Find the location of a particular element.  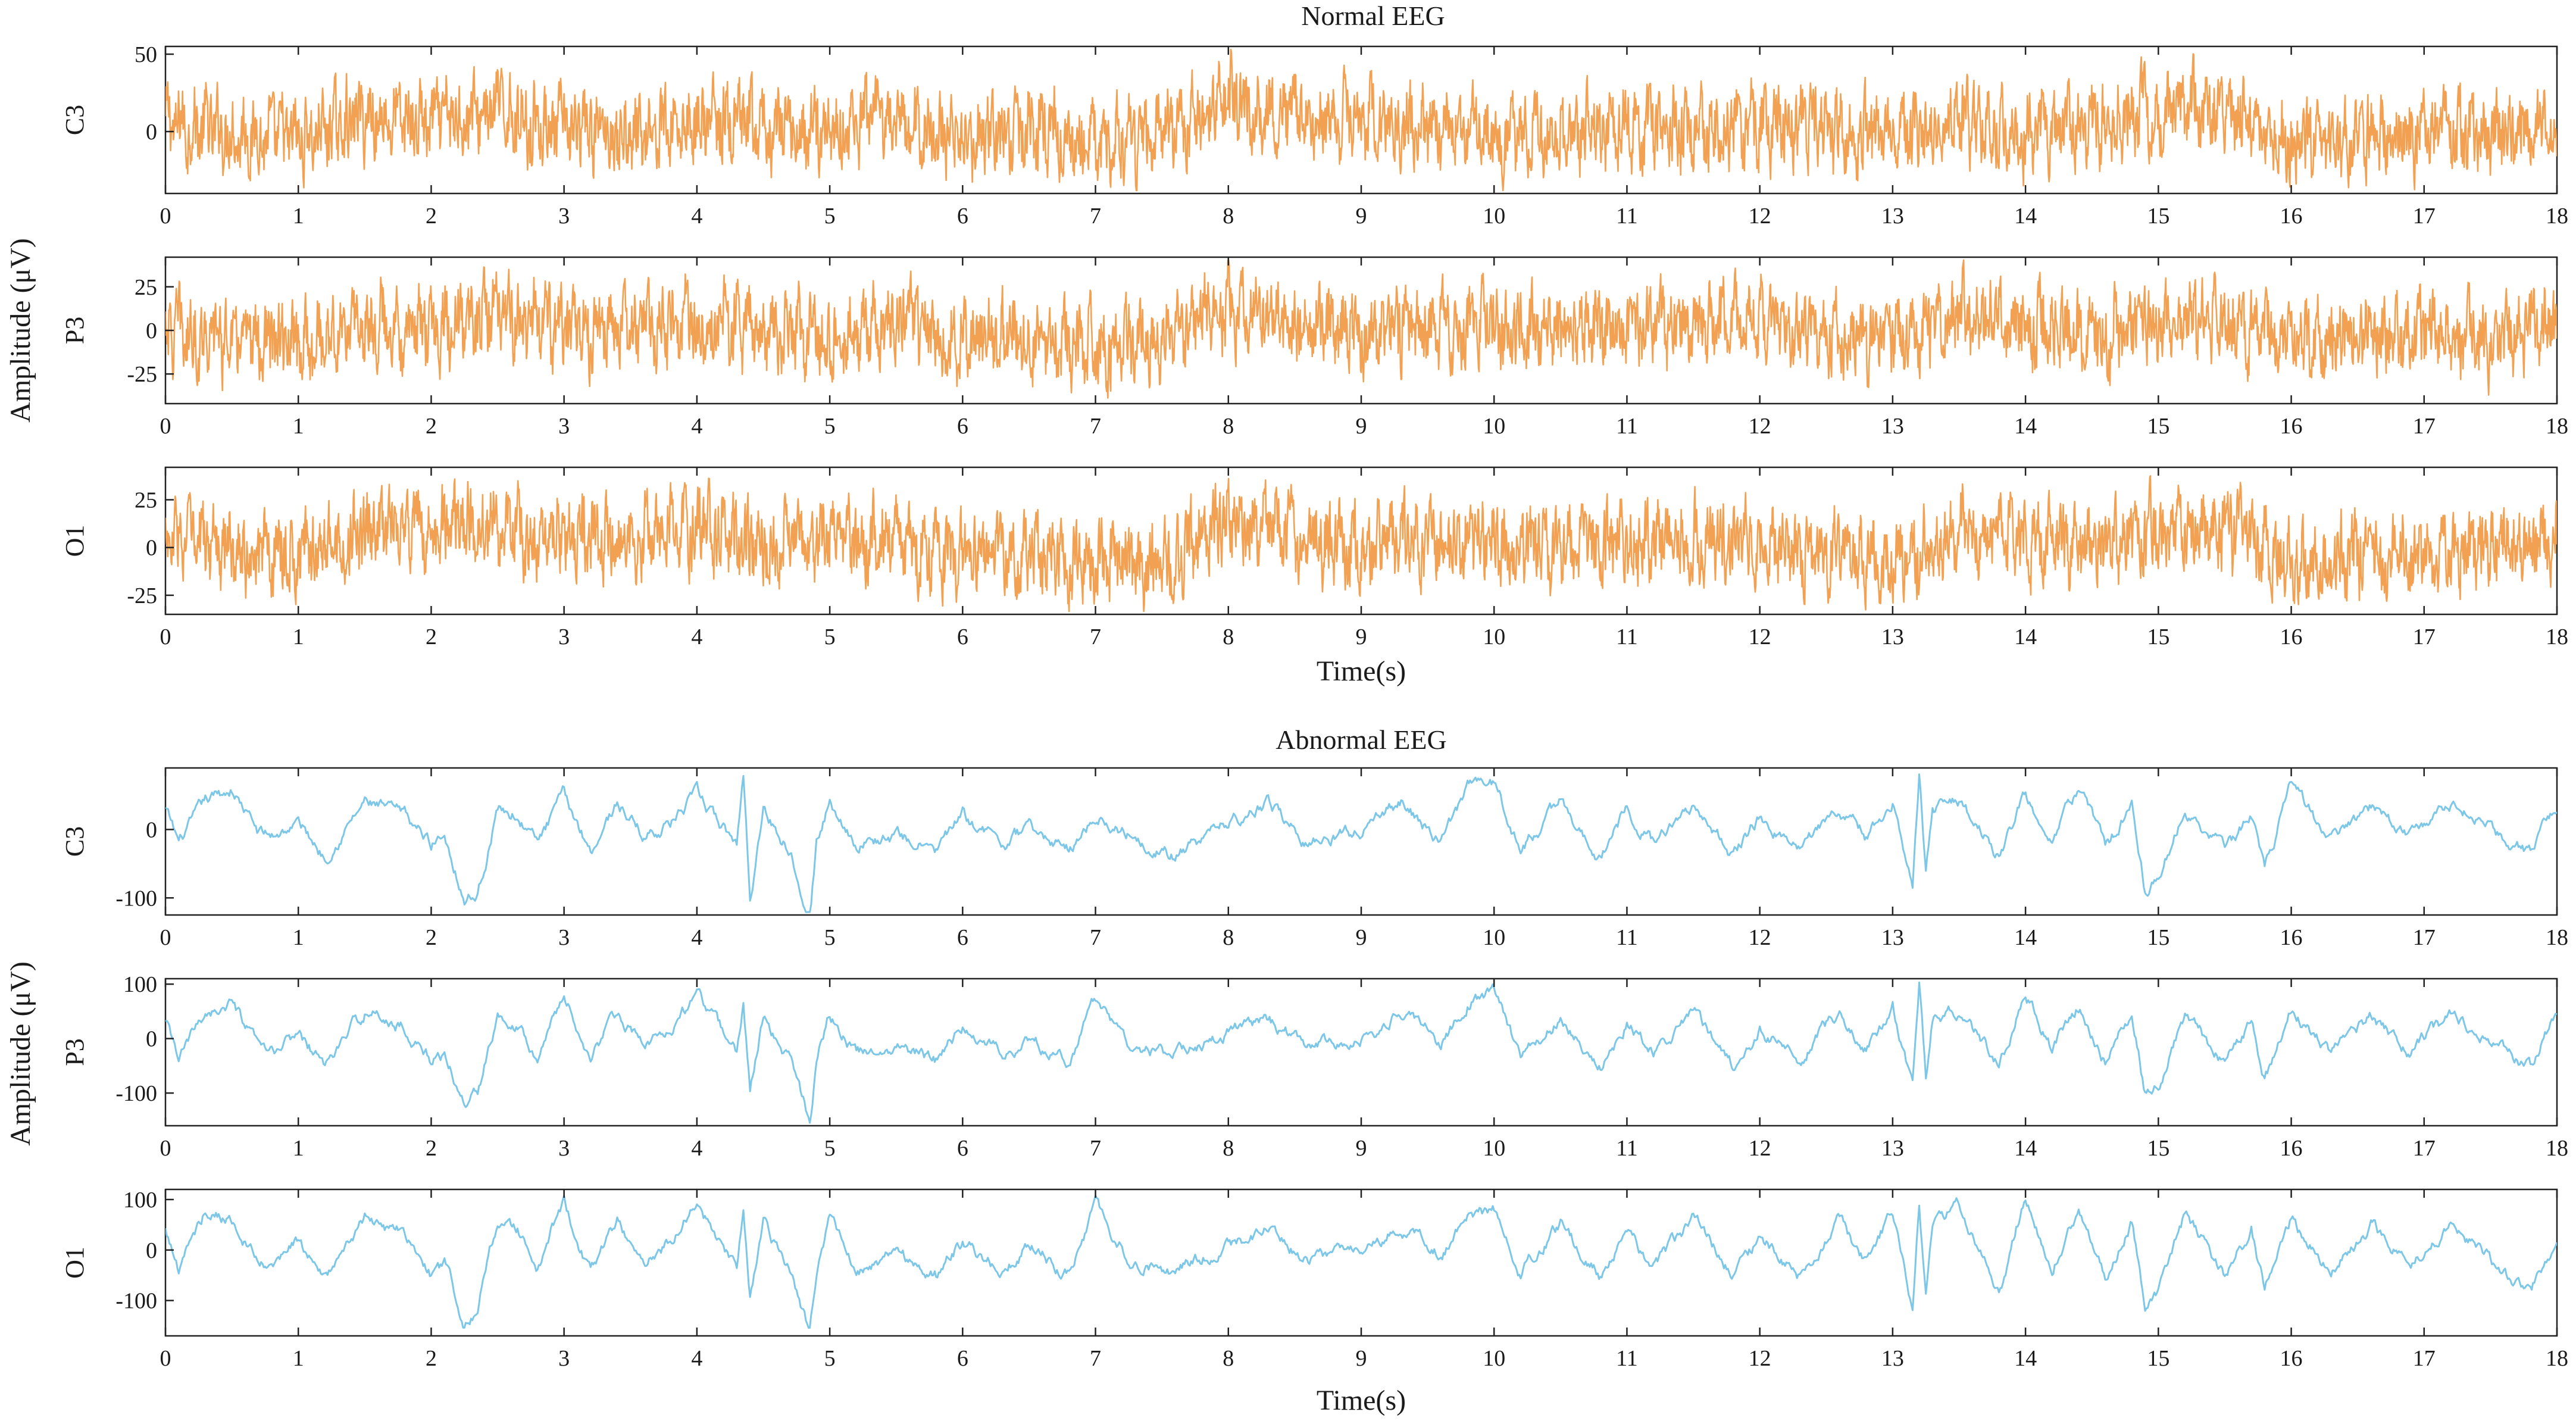

chart-title: Normal EEG is located at coordinates (1373, 16).